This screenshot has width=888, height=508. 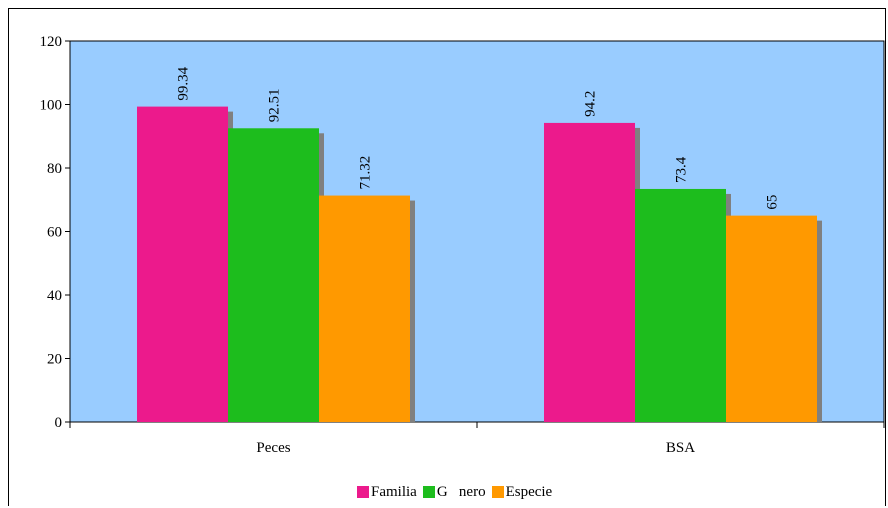 I want to click on legend-item-genero: G nero, so click(x=454, y=492).